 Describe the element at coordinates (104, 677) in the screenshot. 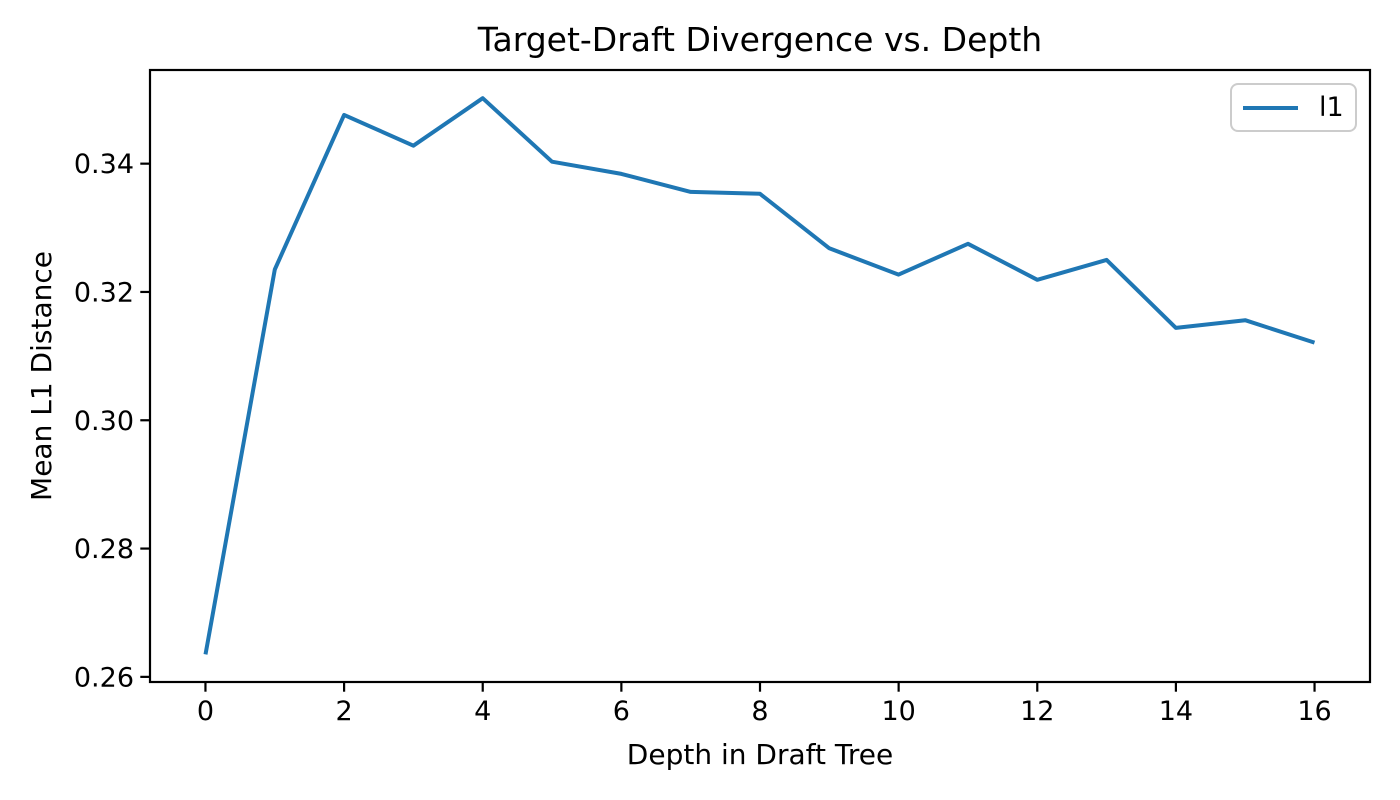

I see `y-tick-label: 0.26` at that location.